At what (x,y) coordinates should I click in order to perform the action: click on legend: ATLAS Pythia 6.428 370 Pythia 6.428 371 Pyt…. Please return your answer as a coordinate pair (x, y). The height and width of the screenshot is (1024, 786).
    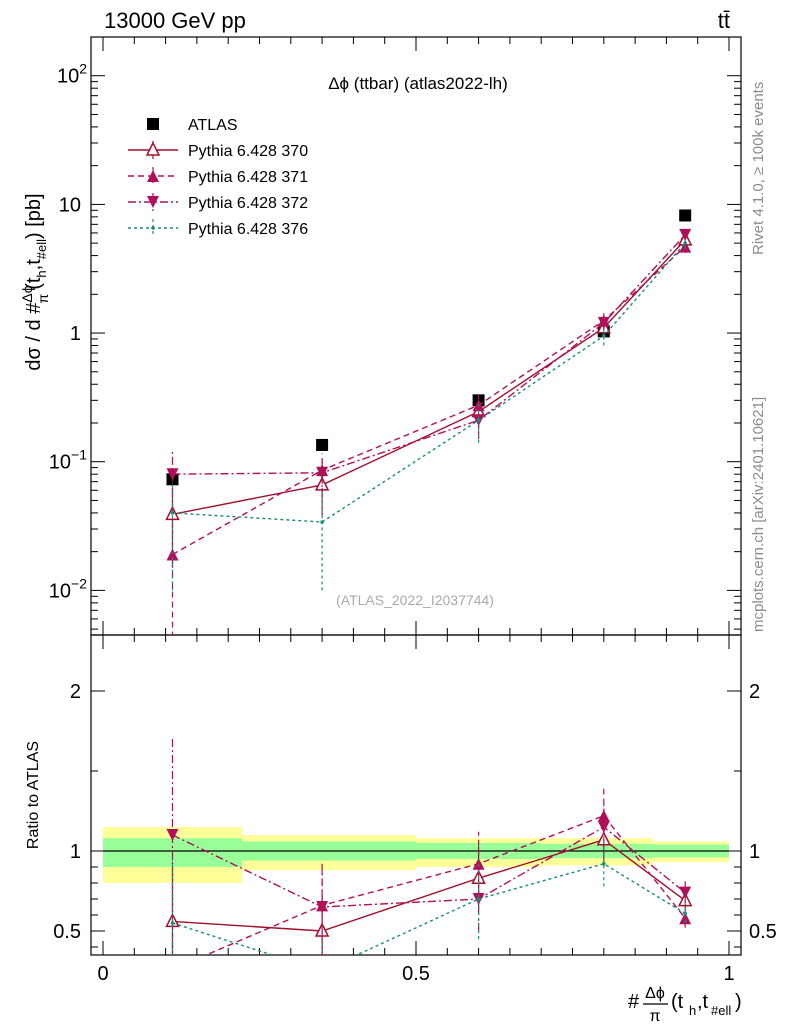
    Looking at the image, I should click on (218, 177).